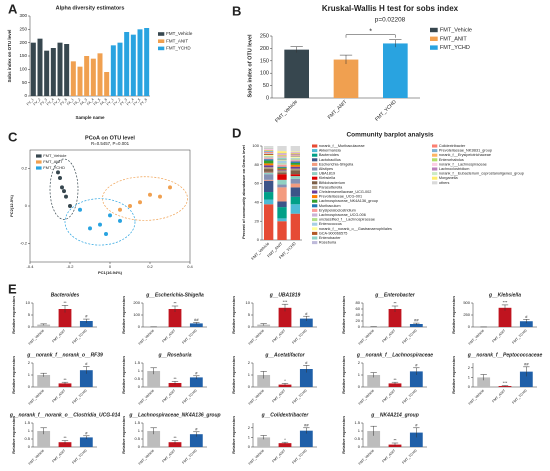 The width and height of the screenshot is (550, 471). I want to click on legend-label: Roseburia, so click(328, 243).